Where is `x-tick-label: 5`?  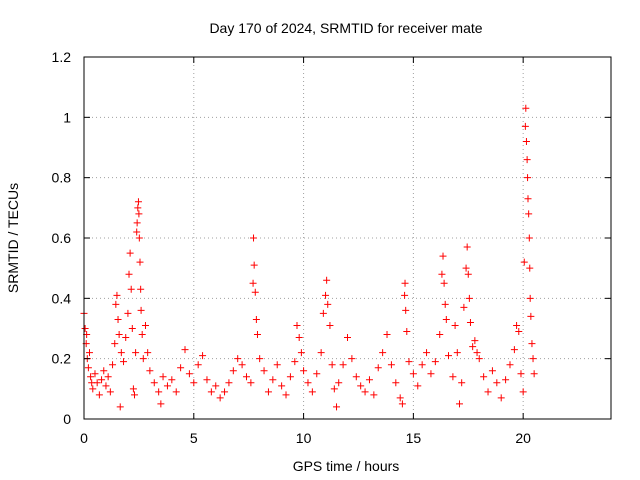 x-tick-label: 5 is located at coordinates (194, 438).